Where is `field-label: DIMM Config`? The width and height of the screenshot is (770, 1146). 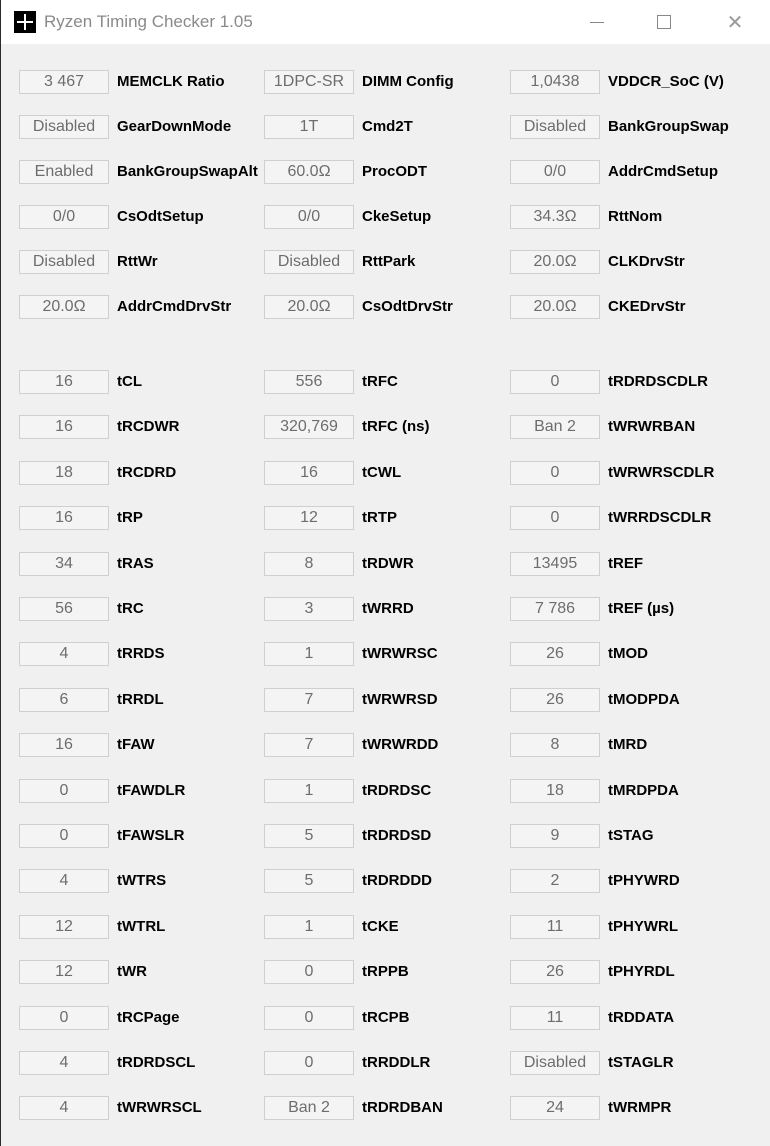
field-label: DIMM Config is located at coordinates (408, 81).